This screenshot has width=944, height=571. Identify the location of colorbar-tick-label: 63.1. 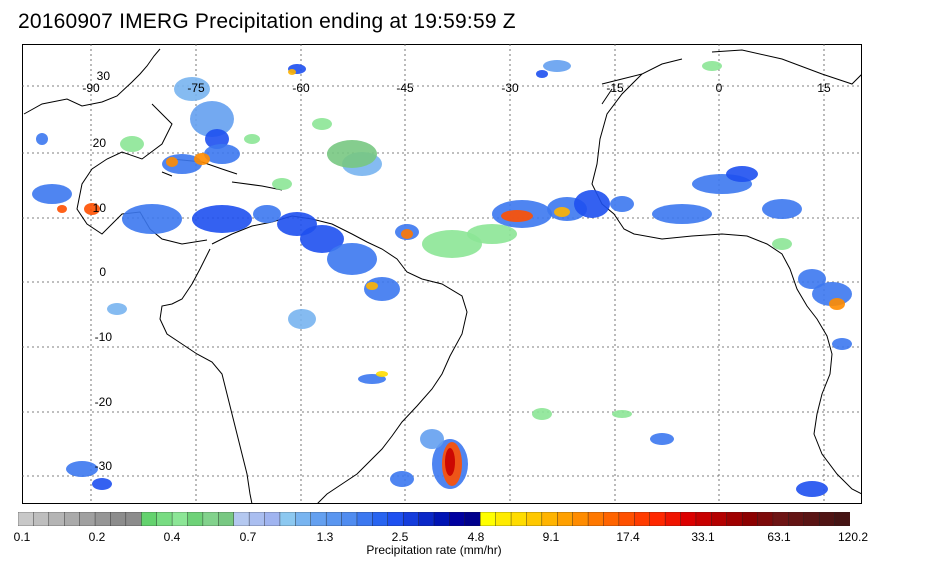
(779, 537).